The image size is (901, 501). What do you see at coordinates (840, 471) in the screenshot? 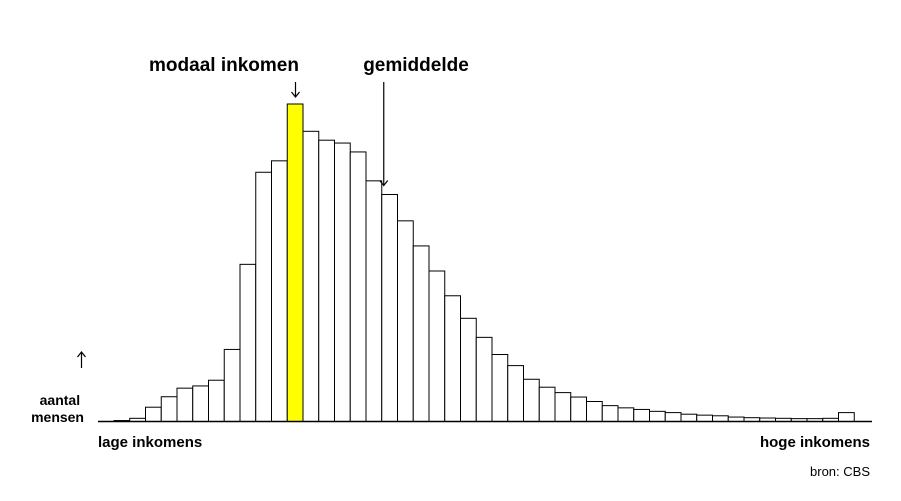
I see `source-note: bron: CBS` at bounding box center [840, 471].